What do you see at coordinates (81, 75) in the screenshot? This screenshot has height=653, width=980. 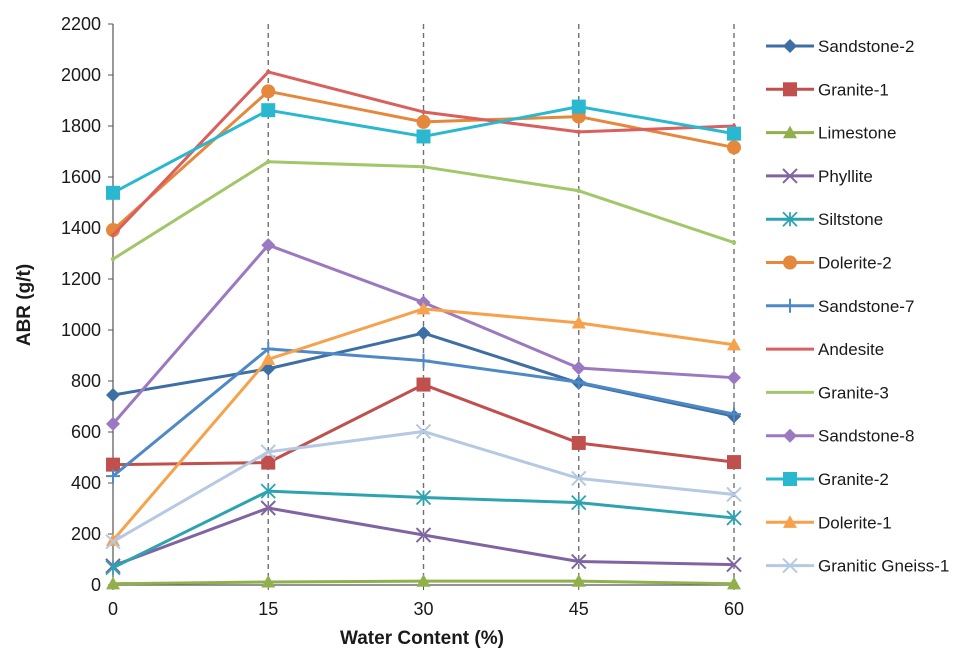 I see `y-tick-label: 2000` at bounding box center [81, 75].